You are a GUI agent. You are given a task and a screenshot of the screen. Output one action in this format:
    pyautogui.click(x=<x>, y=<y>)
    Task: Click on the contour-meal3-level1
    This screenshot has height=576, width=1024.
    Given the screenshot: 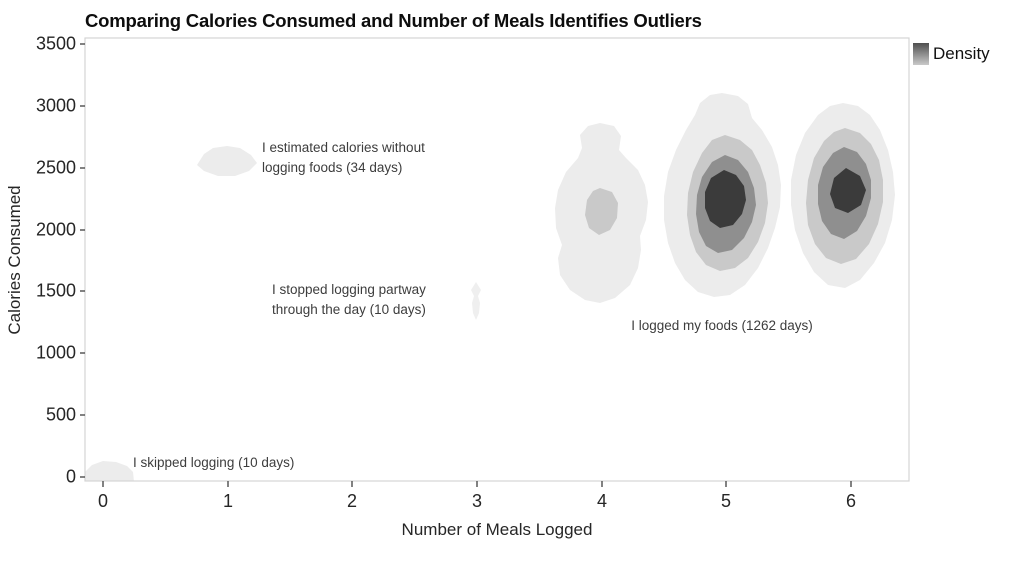 What is the action you would take?
    pyautogui.click(x=476, y=301)
    